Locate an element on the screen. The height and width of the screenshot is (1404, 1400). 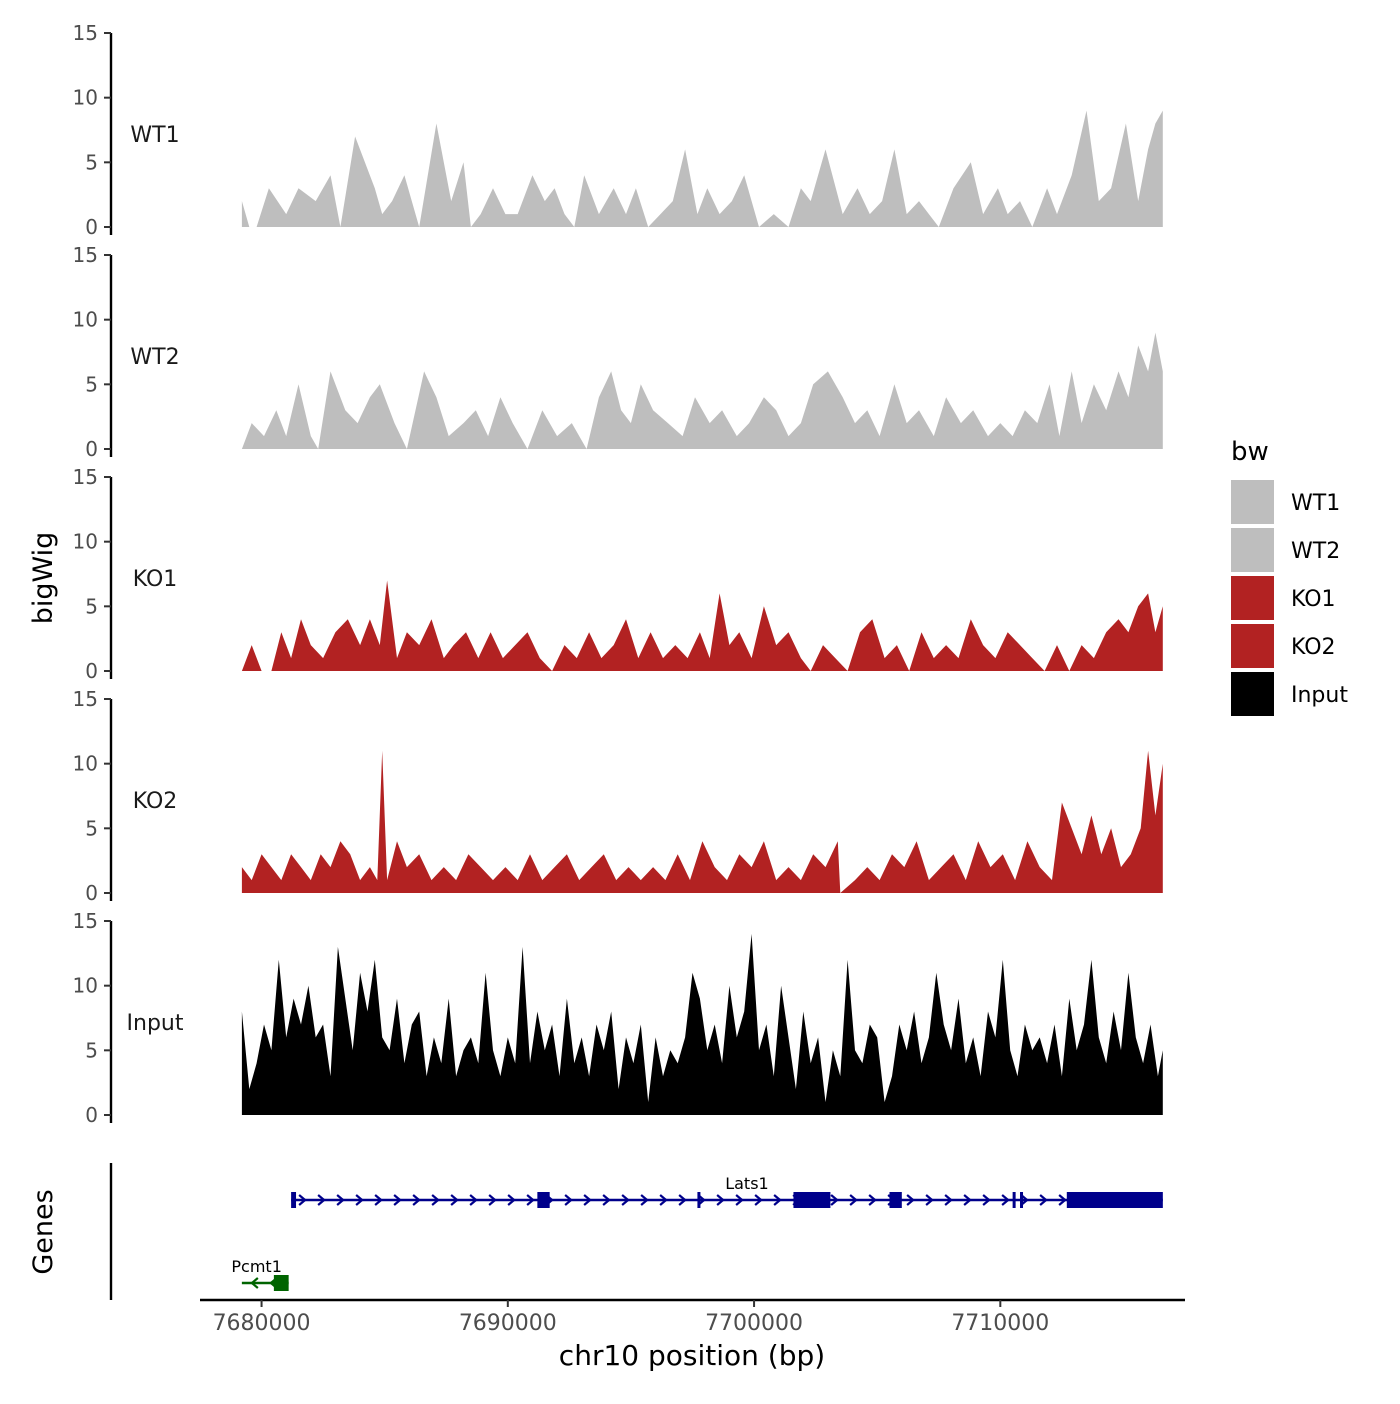
track-ko1: 0 5 10 15 KO1 is located at coordinates (618, 574).